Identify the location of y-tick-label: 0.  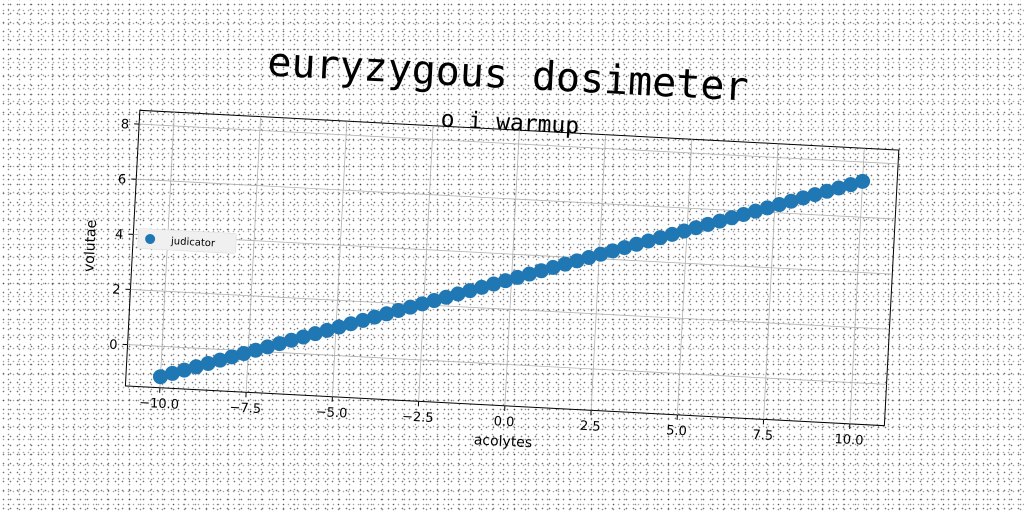
(113, 345).